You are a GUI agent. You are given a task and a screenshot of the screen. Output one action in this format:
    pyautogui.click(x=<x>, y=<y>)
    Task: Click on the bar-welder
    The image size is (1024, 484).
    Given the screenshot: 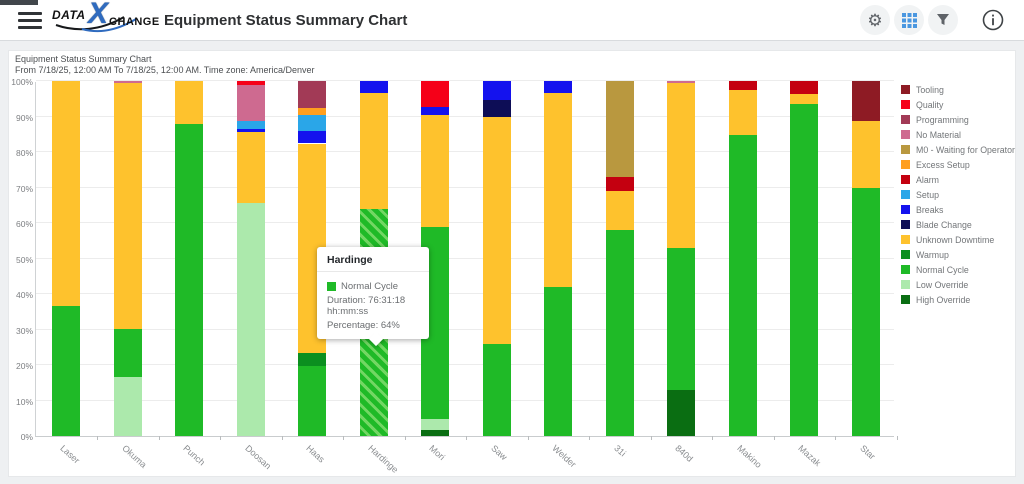 What is the action you would take?
    pyautogui.click(x=558, y=258)
    